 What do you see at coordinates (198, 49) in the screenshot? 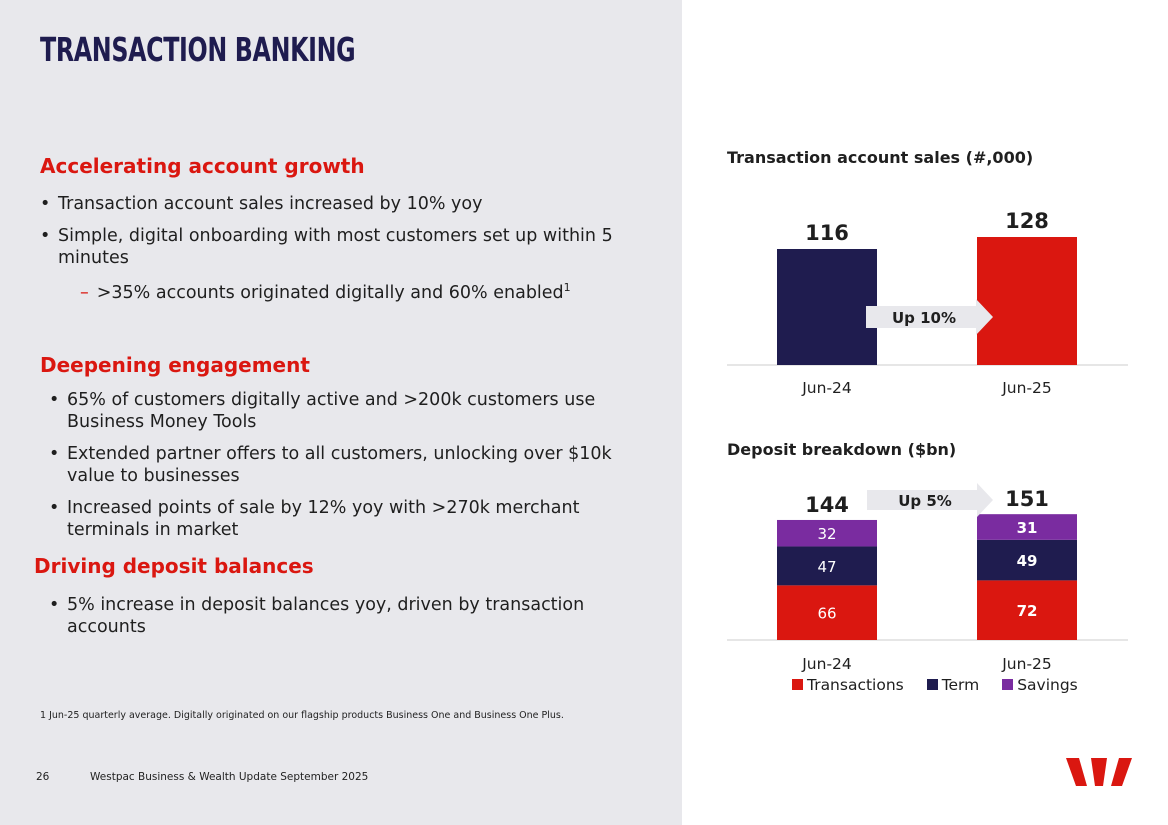
I see `page-title: TRANSACTION BANKING` at bounding box center [198, 49].